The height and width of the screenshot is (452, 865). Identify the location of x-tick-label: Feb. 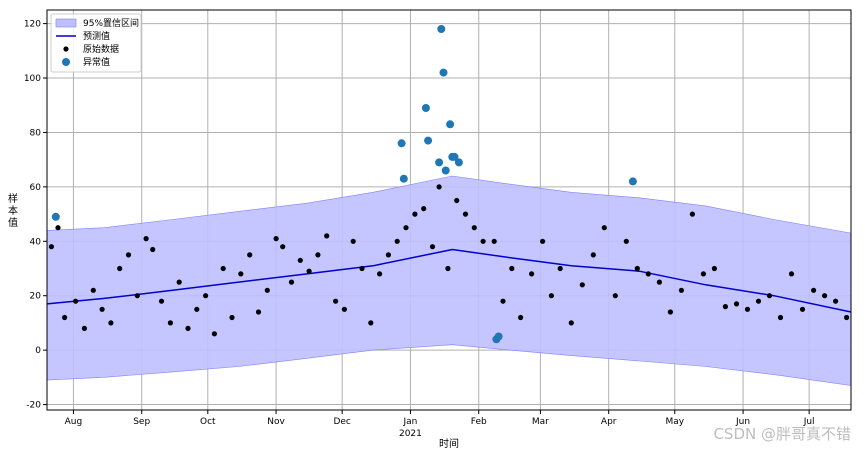
(479, 422).